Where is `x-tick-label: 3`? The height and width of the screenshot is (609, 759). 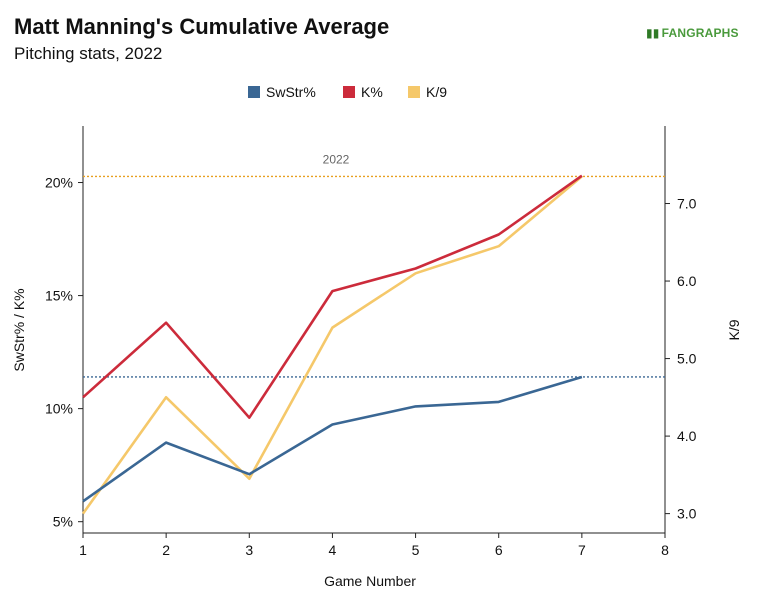 x-tick-label: 3 is located at coordinates (249, 550).